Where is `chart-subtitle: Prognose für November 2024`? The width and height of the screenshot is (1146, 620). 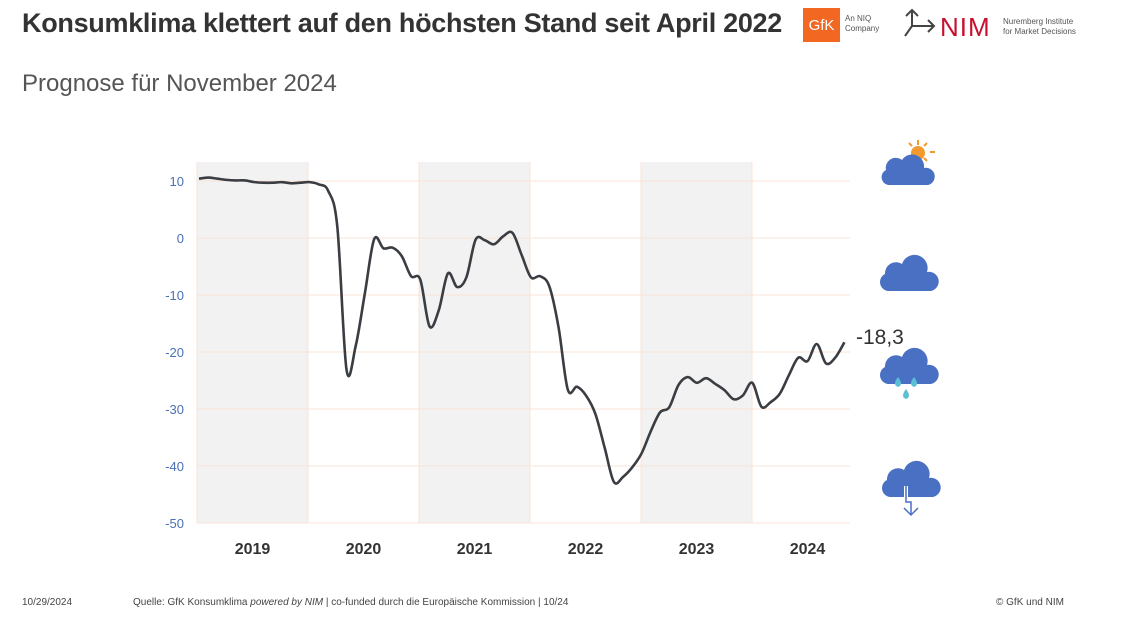
chart-subtitle: Prognose für November 2024 is located at coordinates (179, 83).